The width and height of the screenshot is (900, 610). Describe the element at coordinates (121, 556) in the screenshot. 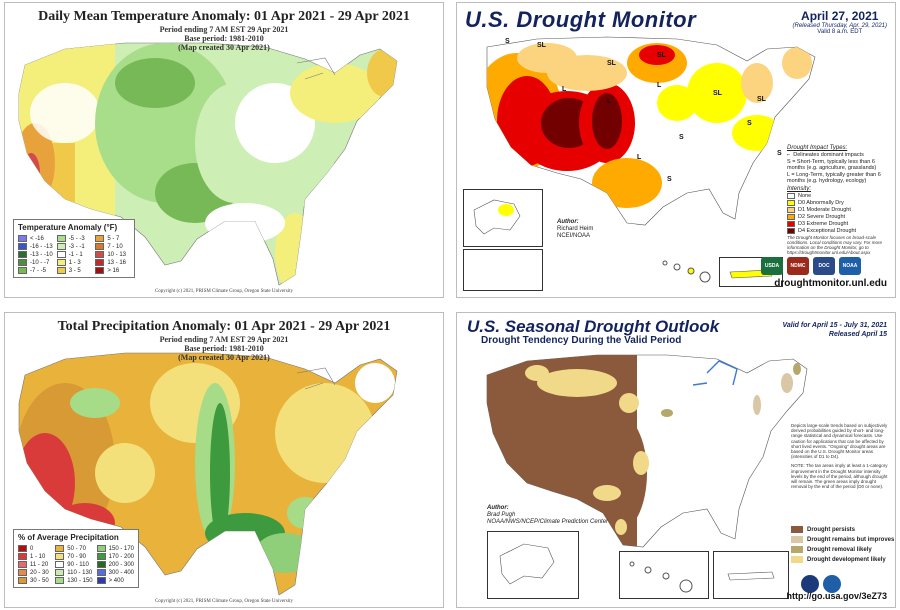

I see `legend-label: 170 - 200` at that location.